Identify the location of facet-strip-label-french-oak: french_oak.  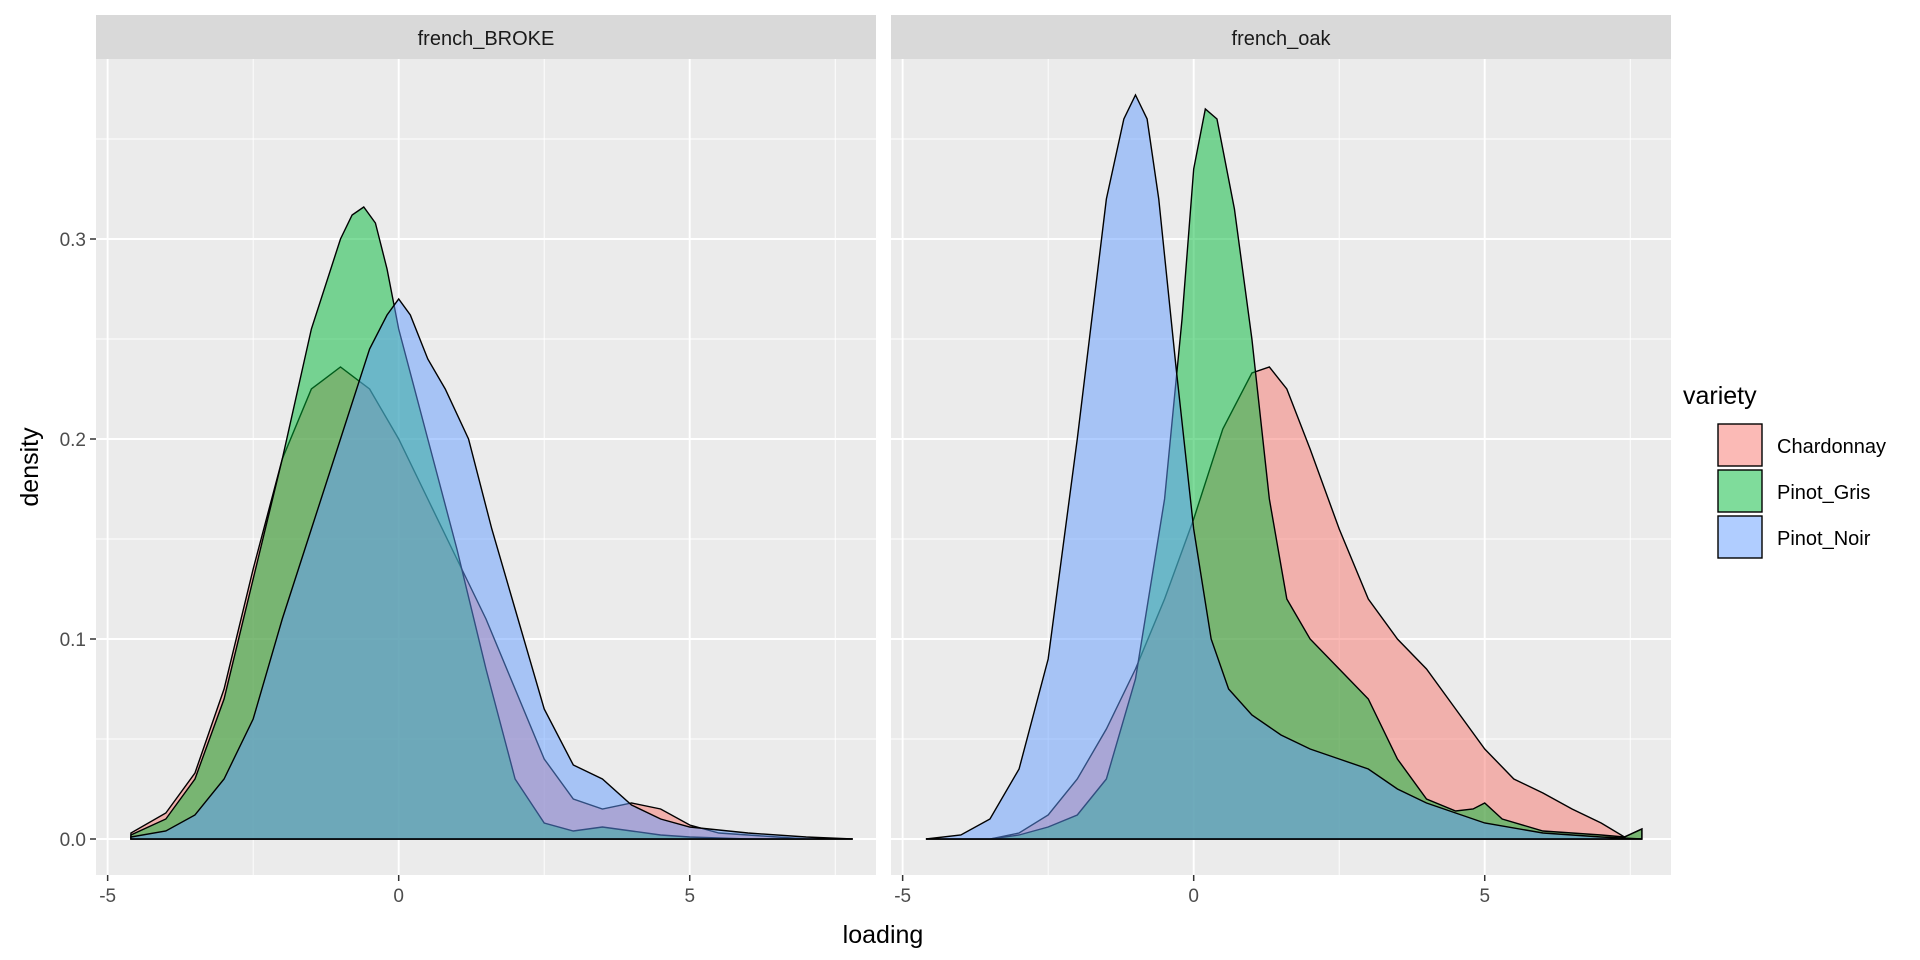
(1282, 39).